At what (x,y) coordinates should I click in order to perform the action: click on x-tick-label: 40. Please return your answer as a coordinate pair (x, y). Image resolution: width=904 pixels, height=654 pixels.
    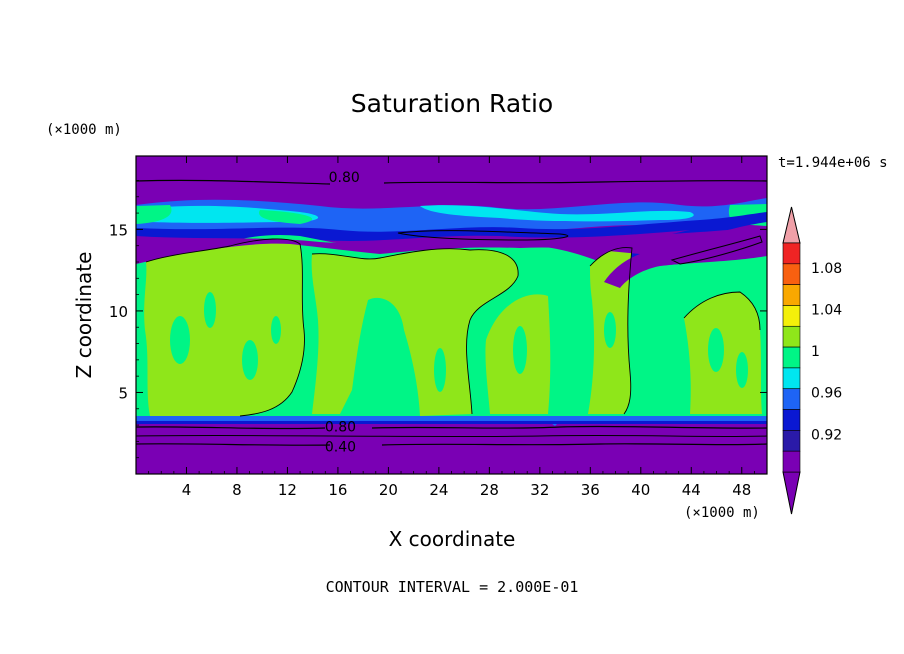
    Looking at the image, I should click on (640, 490).